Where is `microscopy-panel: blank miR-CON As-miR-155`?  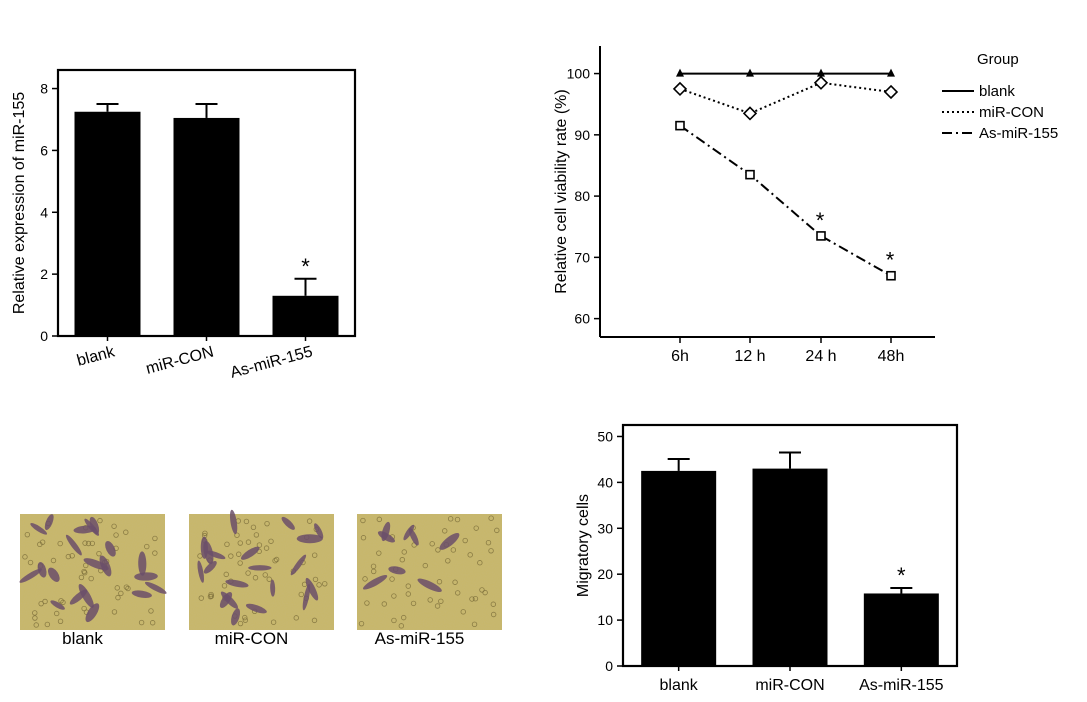 microscopy-panel: blank miR-CON As-miR-155 is located at coordinates (260, 578).